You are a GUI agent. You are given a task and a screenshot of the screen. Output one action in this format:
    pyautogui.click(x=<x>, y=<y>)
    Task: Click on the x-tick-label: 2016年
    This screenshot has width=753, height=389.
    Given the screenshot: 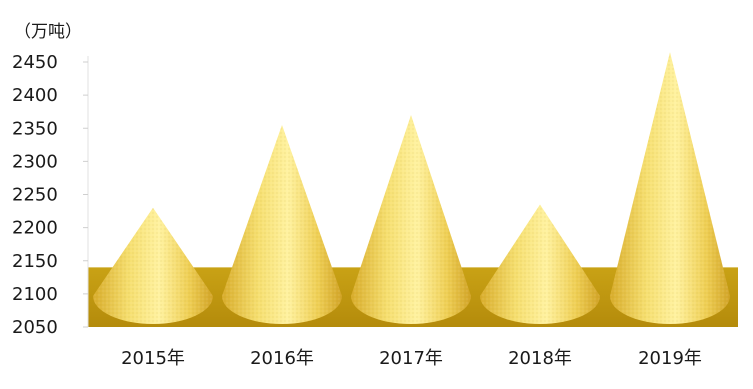 What is the action you would take?
    pyautogui.click(x=282, y=358)
    